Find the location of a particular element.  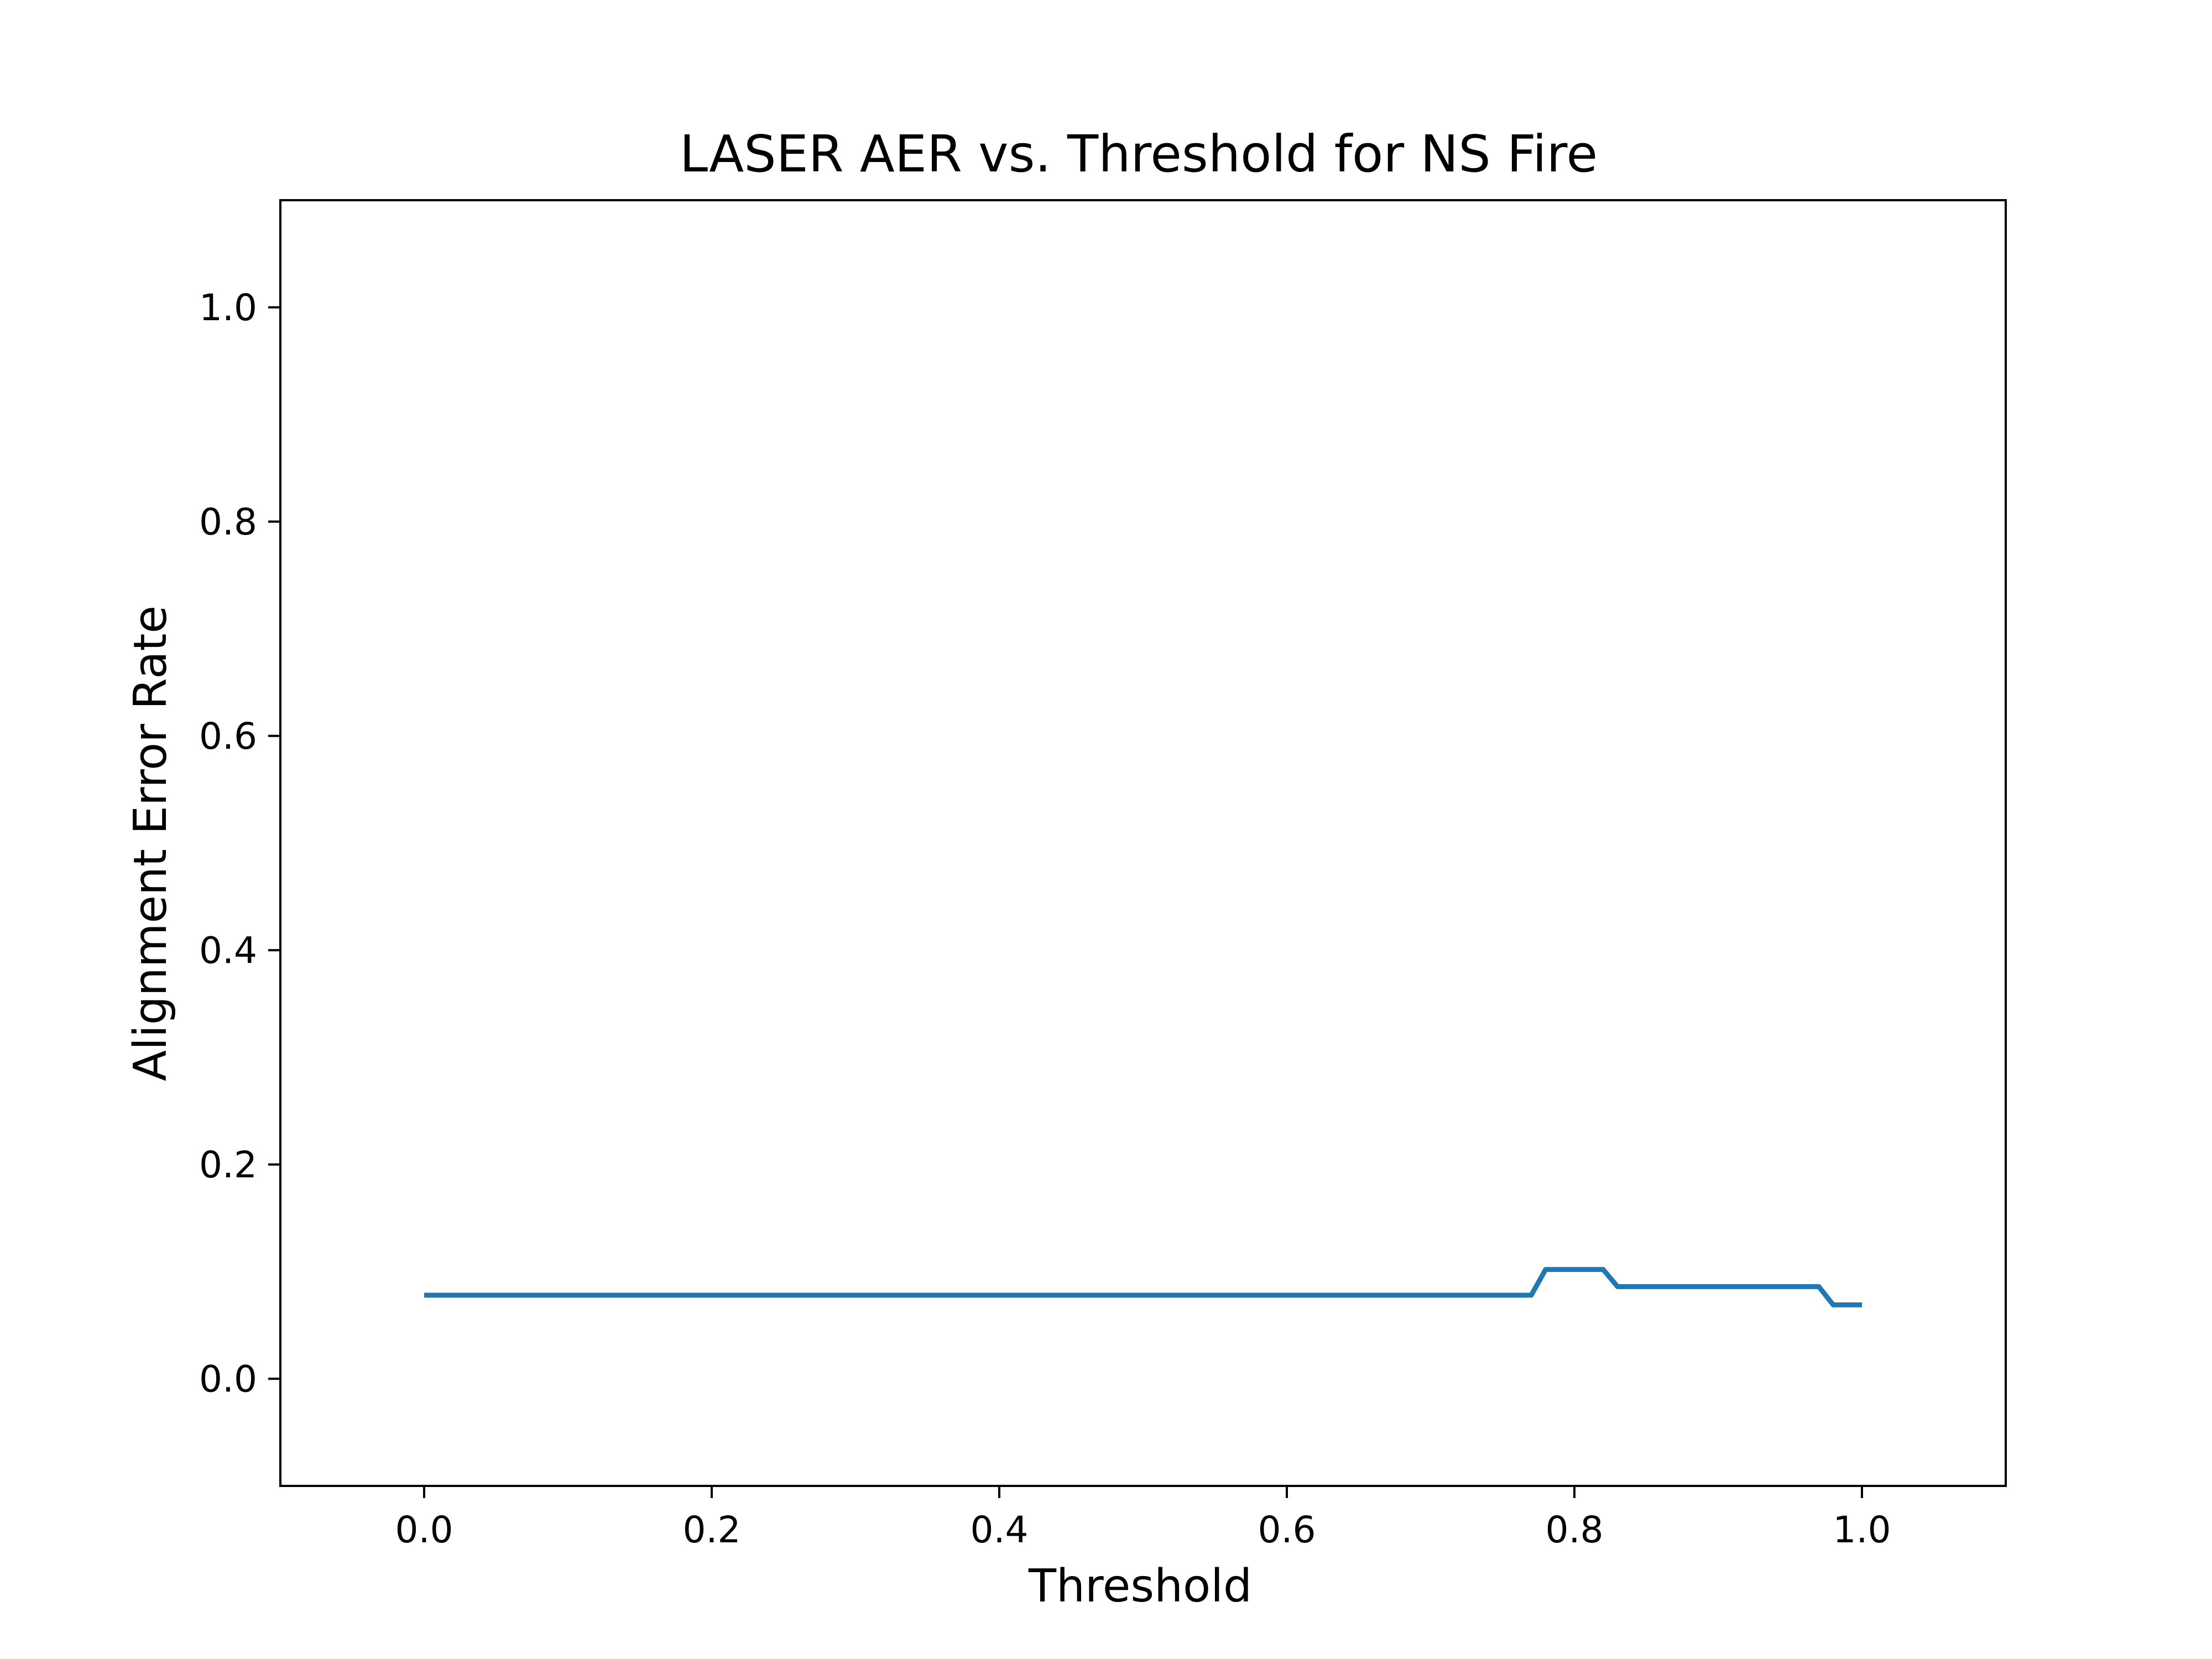

plot-area is located at coordinates (1143, 1288).